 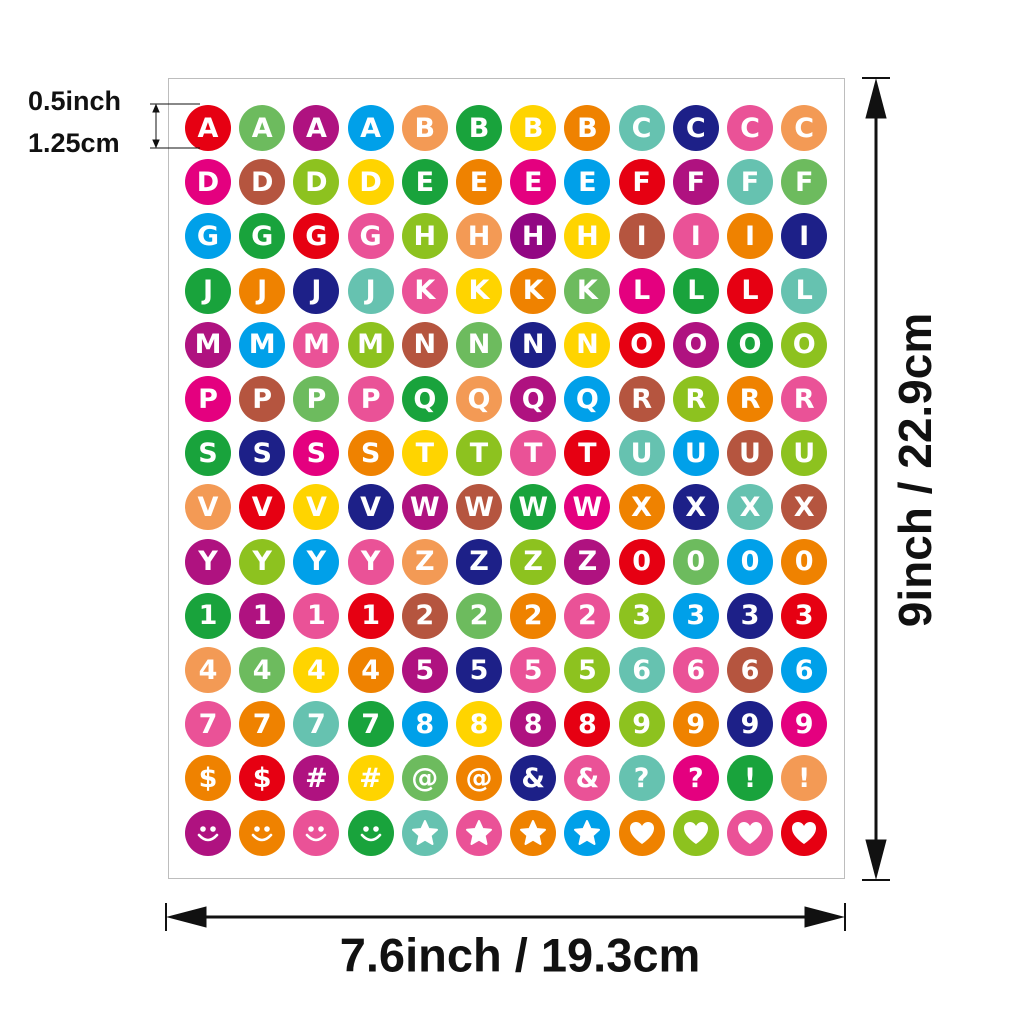 I want to click on sticker-glyph: I, so click(x=804, y=236).